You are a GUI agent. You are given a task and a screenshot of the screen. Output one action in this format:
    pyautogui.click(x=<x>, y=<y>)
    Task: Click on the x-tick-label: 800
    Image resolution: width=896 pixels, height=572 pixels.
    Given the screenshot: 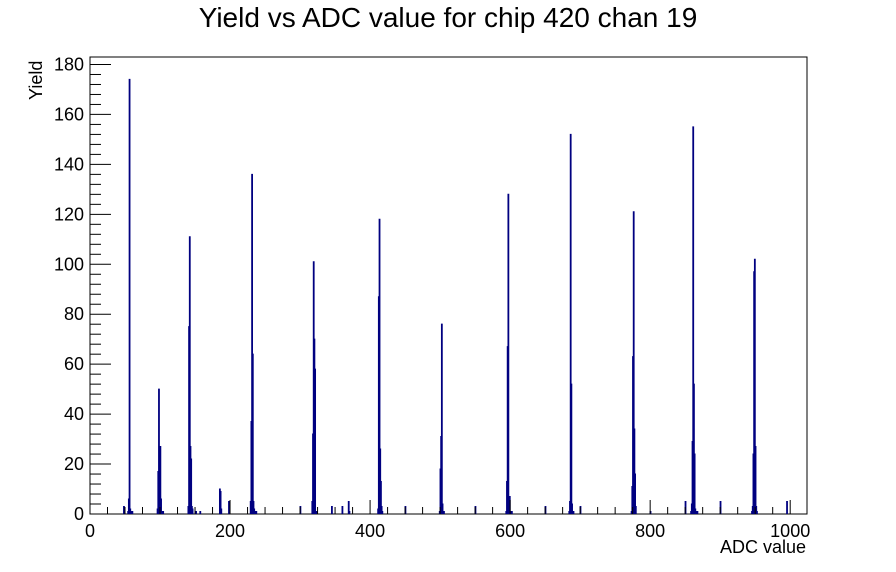 What is the action you would take?
    pyautogui.click(x=650, y=531)
    